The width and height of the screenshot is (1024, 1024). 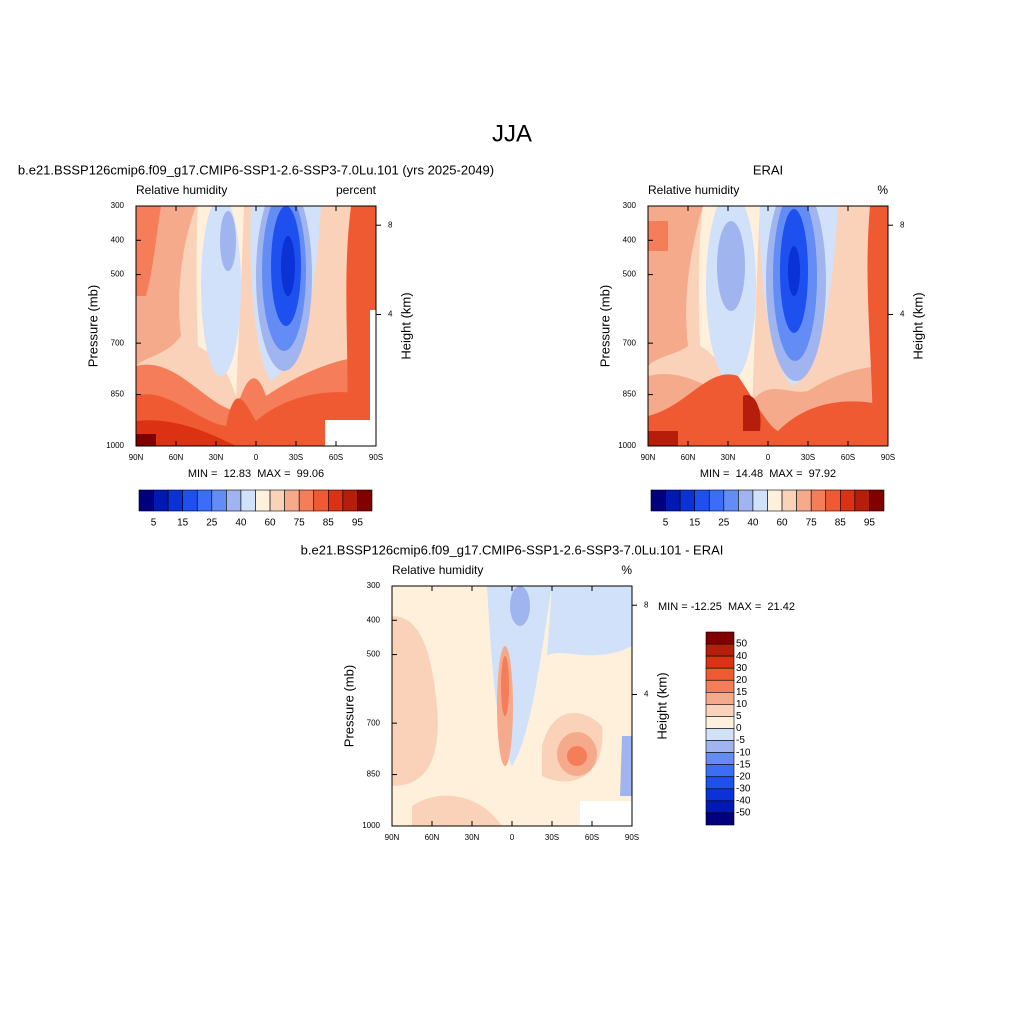 I want to click on x-tick-label: 60N, so click(x=176, y=457).